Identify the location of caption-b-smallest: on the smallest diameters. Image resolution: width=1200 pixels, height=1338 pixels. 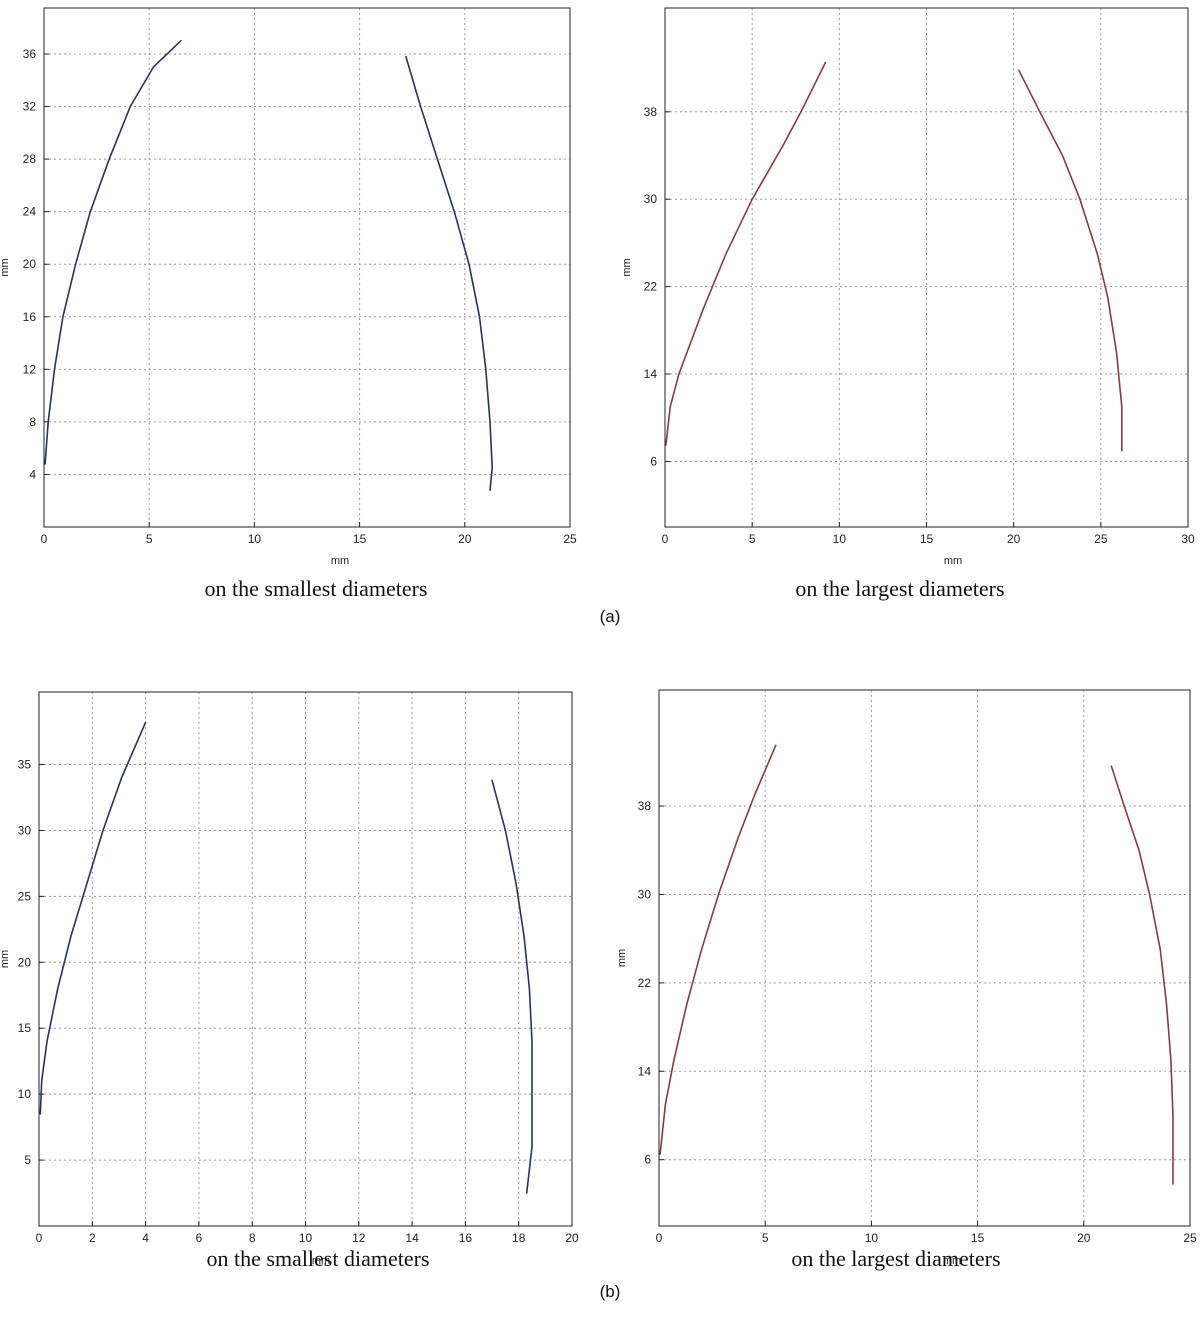
(318, 1258).